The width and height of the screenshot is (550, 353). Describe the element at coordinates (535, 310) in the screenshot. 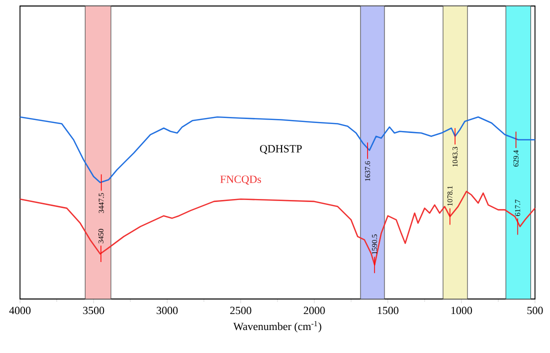

I see `x-tick-label: 500` at that location.